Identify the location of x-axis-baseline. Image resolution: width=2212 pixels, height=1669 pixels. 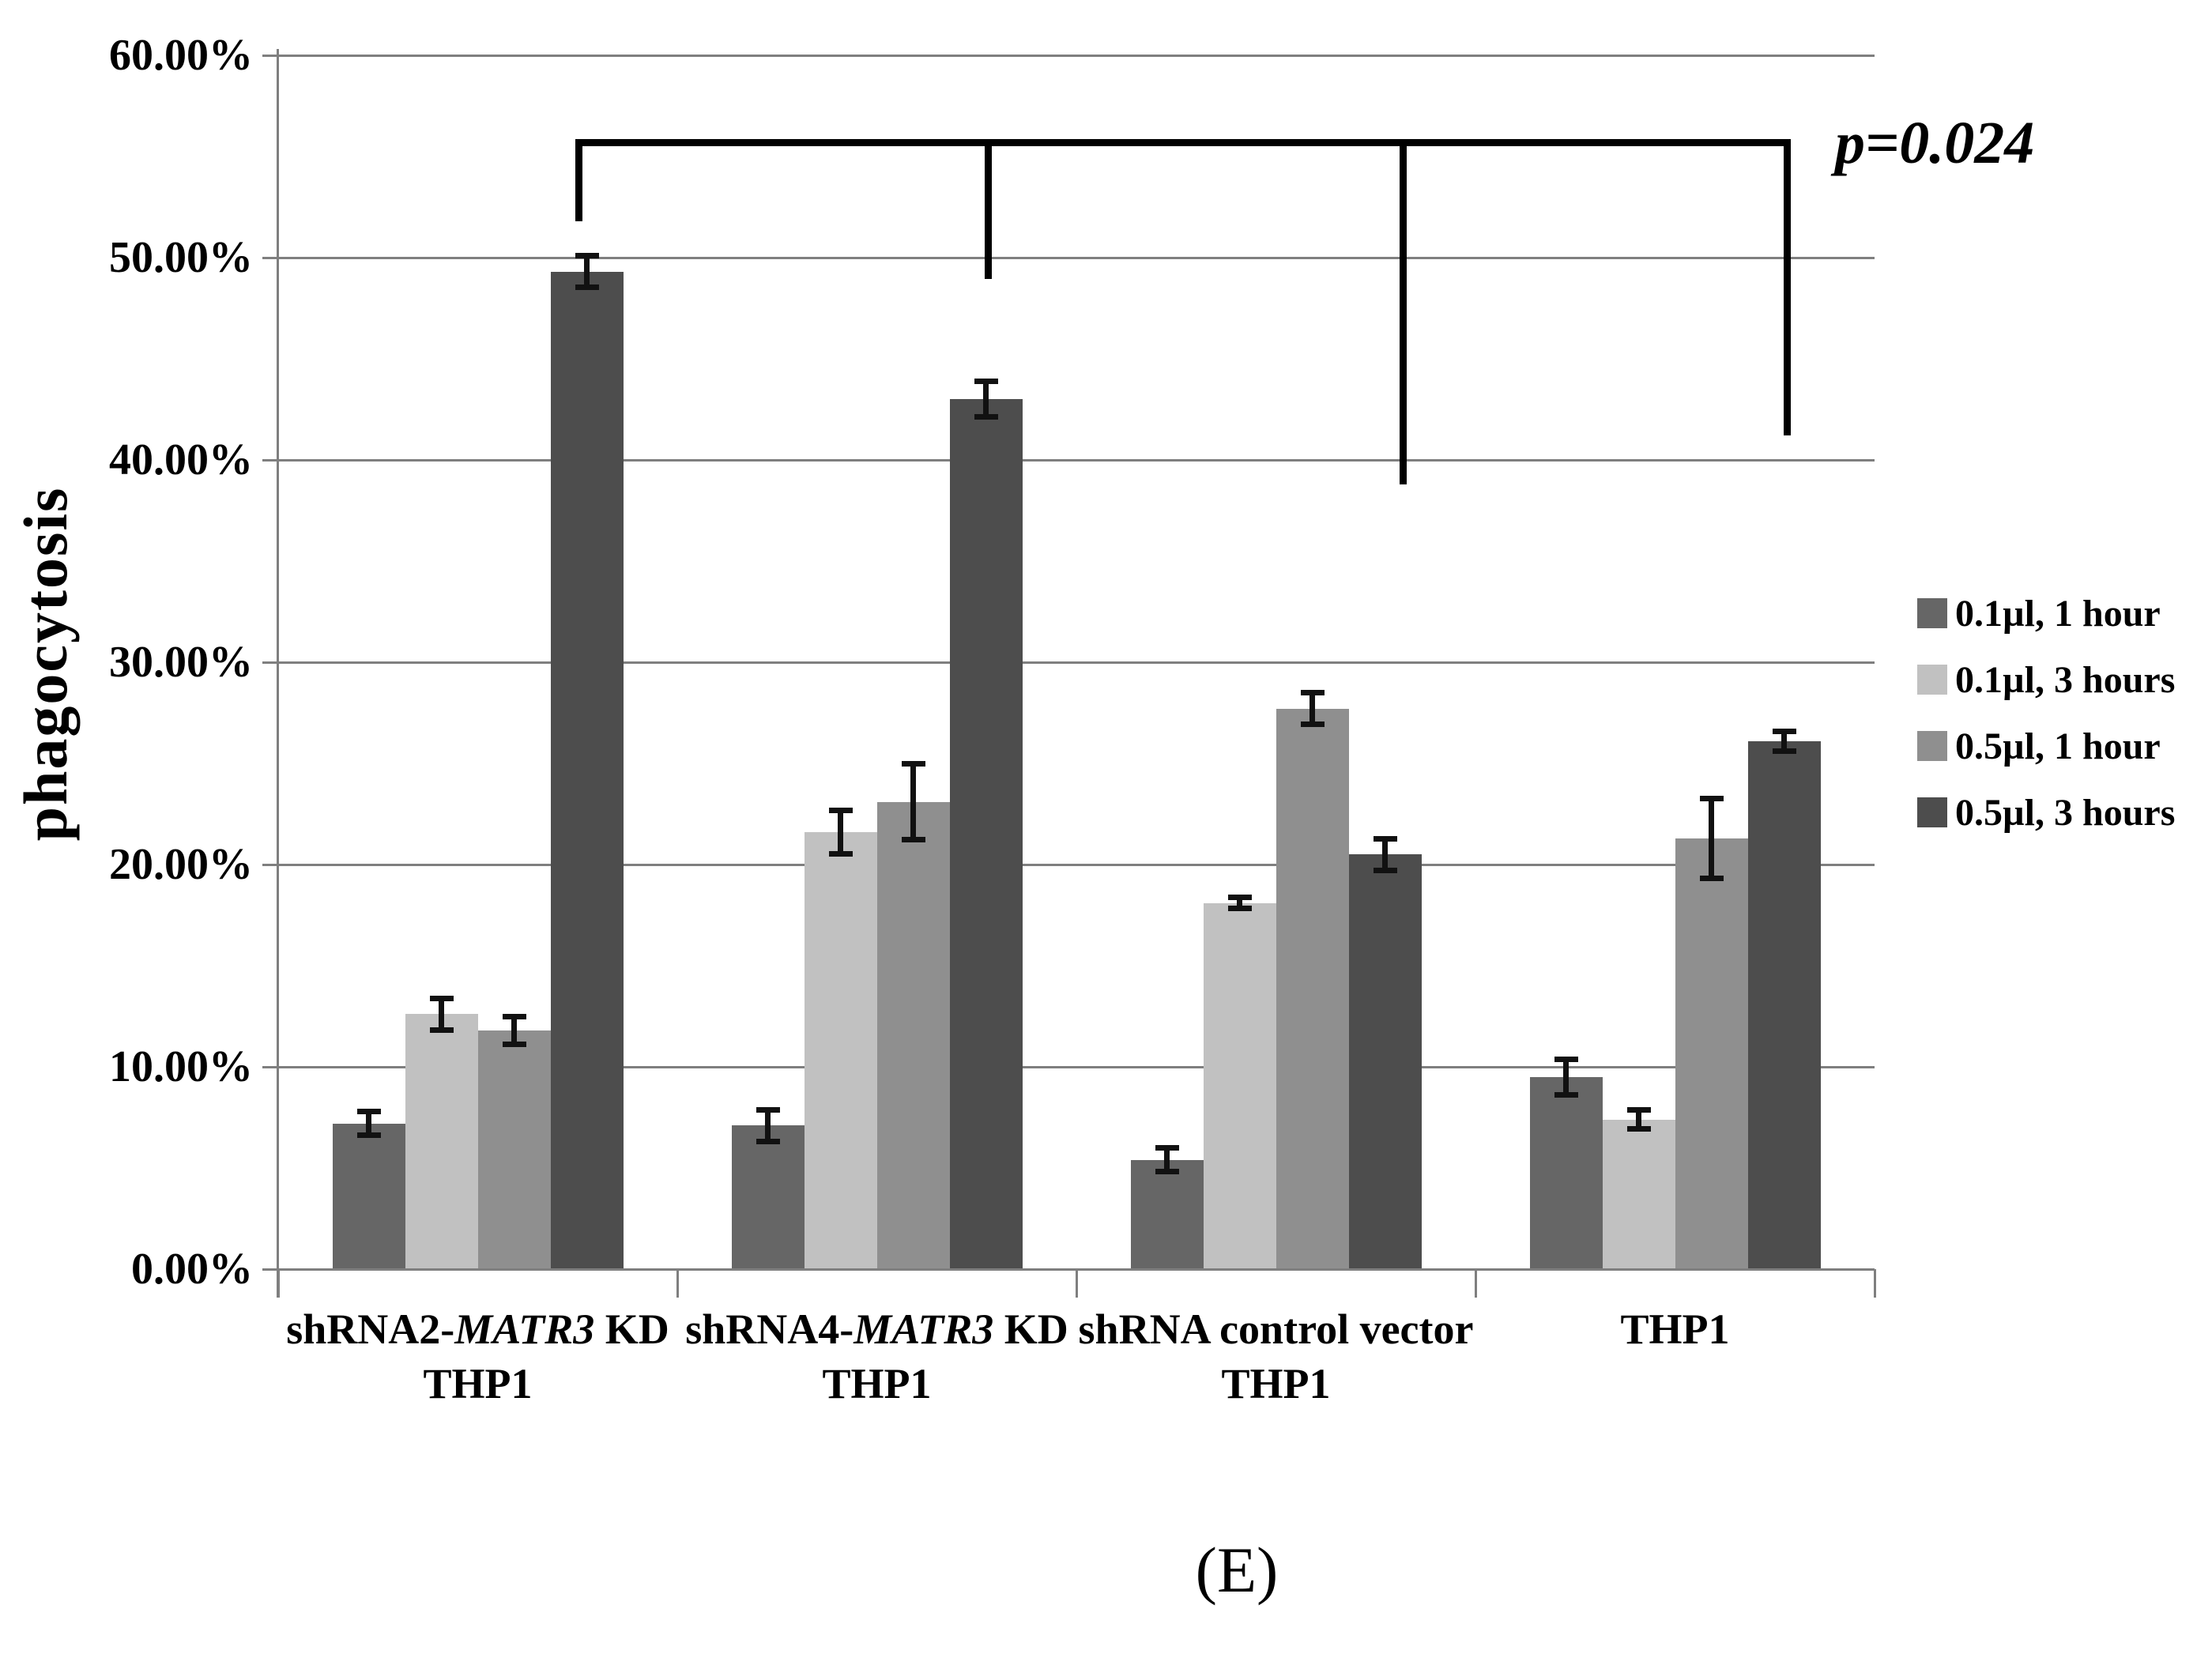
(1068, 1269).